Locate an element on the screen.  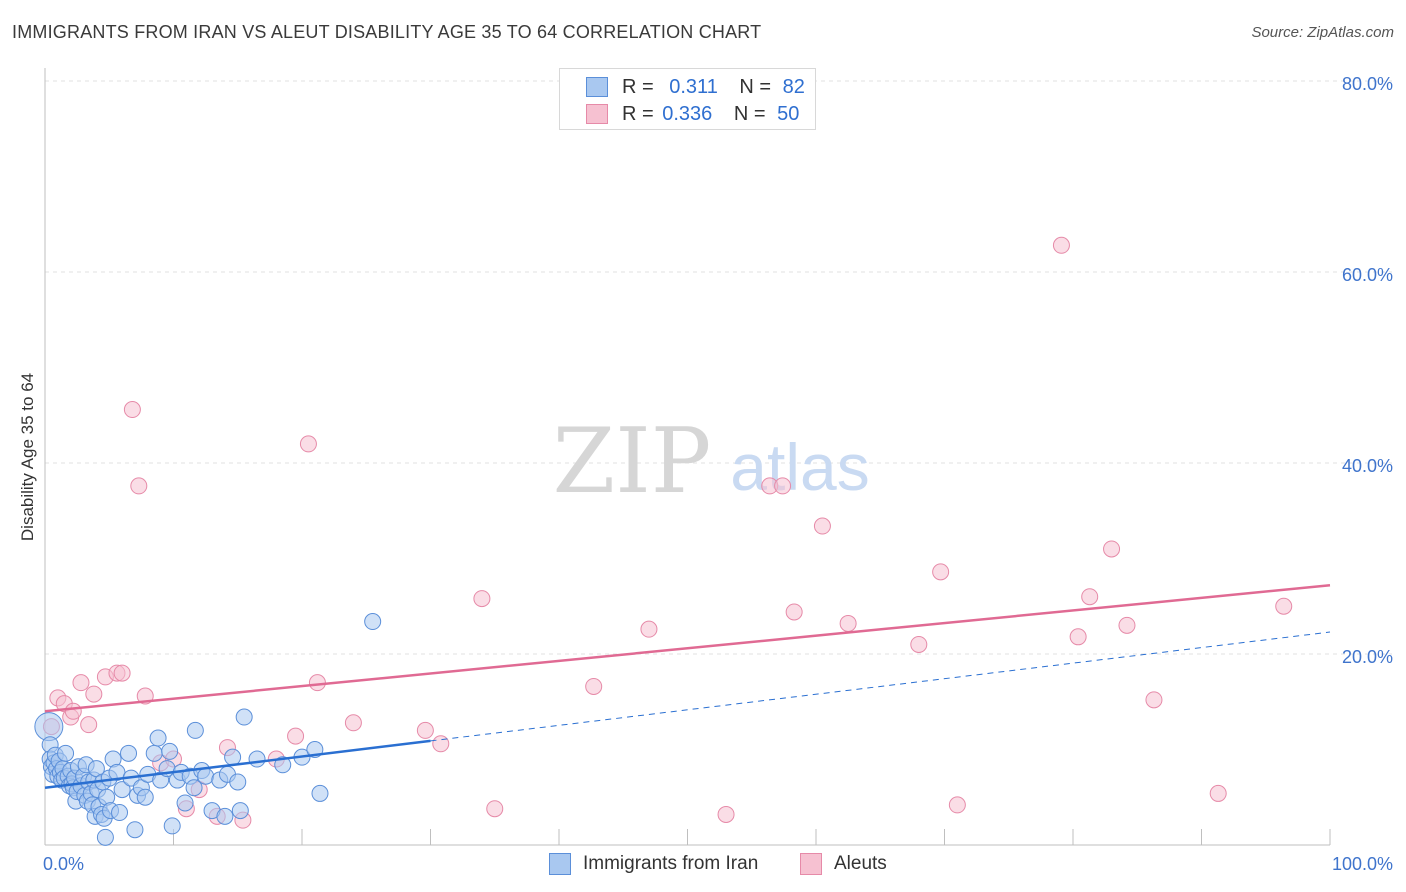
y-axis-label: Disability Age 35 to 64 is located at coordinates (27, 457).